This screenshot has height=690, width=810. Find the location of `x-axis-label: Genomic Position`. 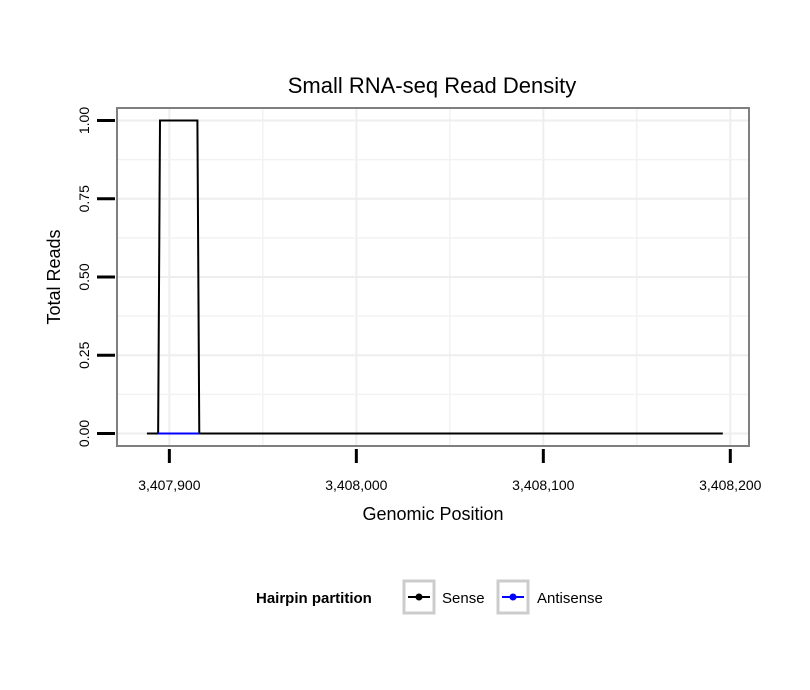

x-axis-label: Genomic Position is located at coordinates (432, 514).